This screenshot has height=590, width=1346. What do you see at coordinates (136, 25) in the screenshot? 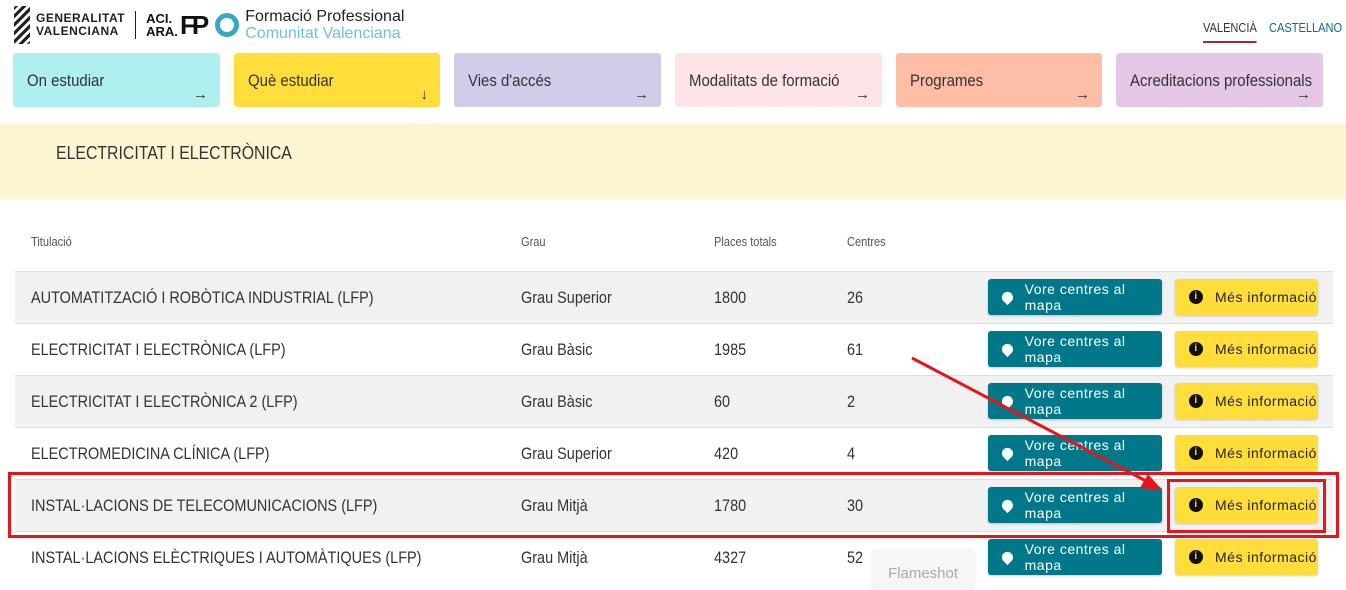
I see `divider` at bounding box center [136, 25].